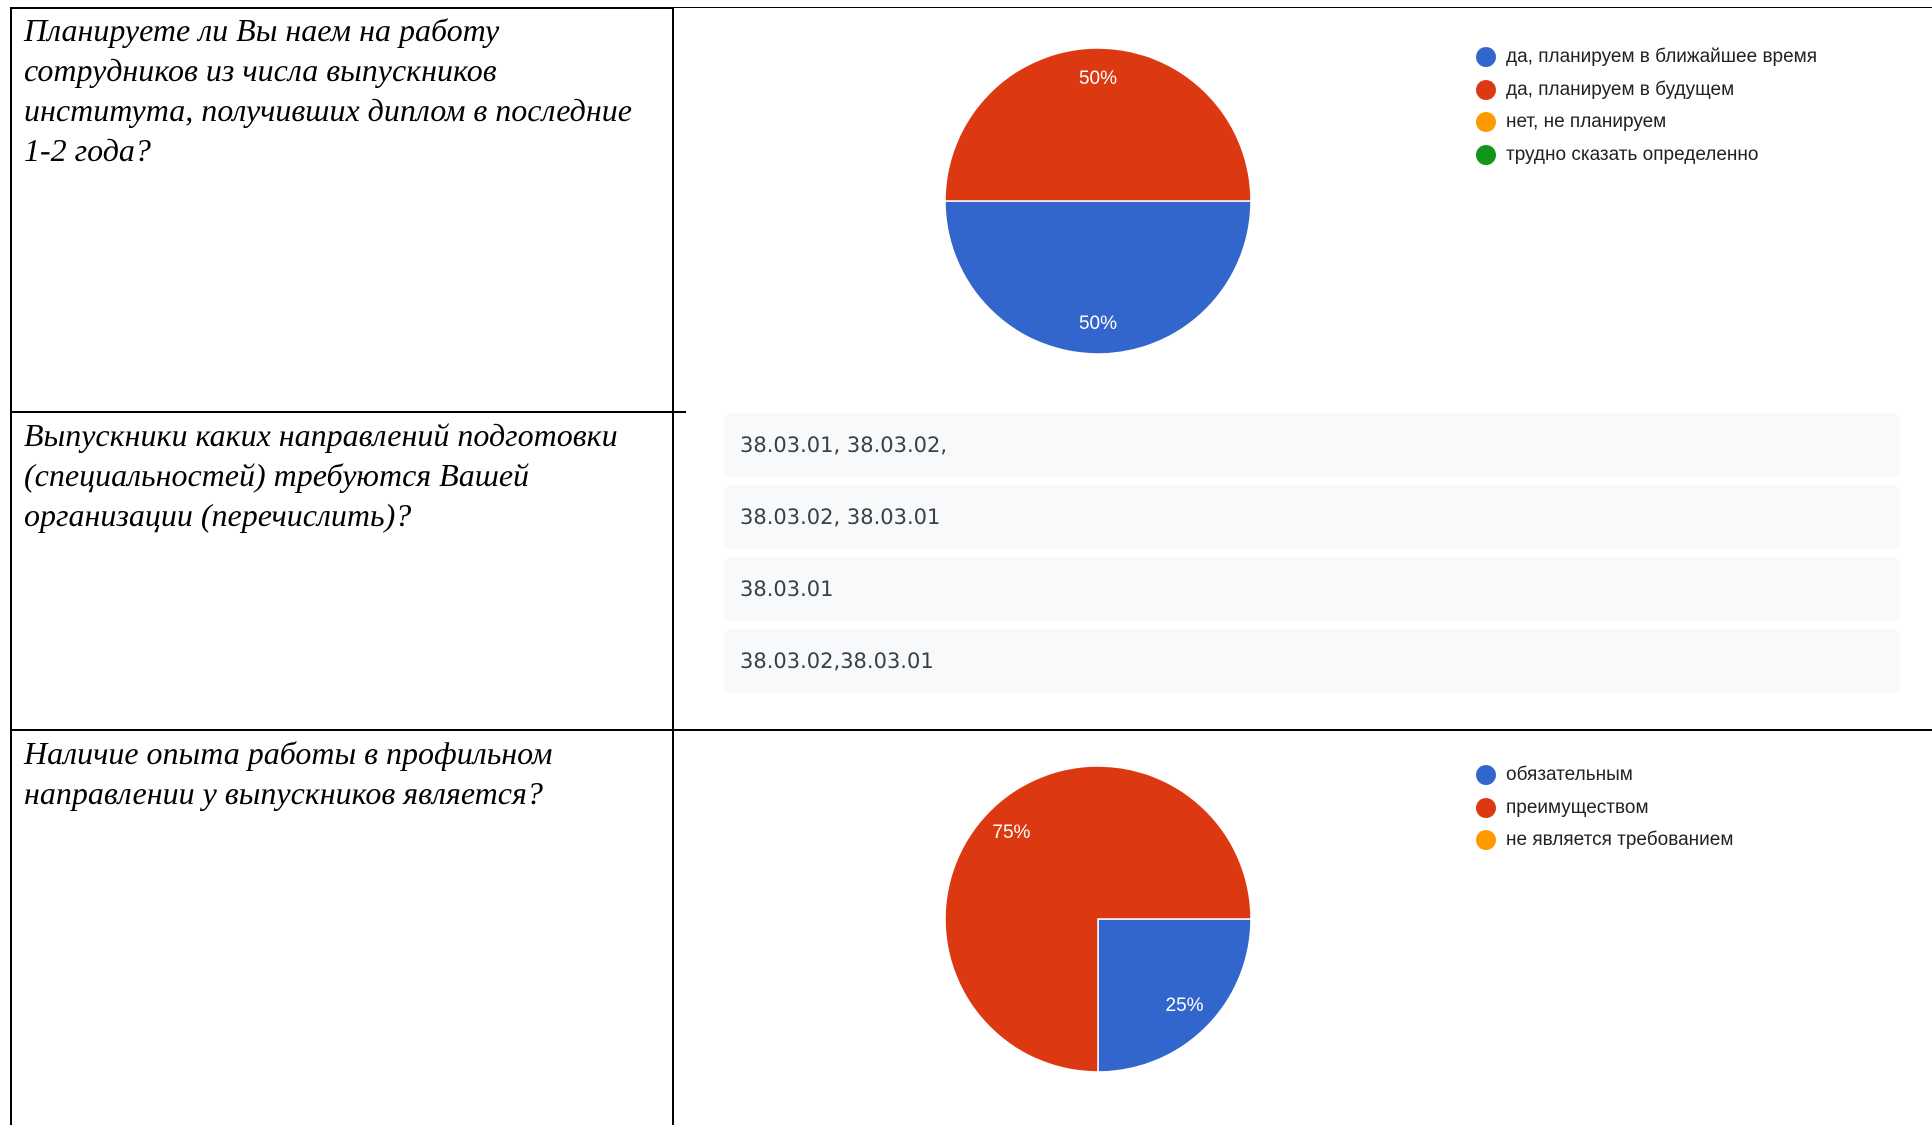 The height and width of the screenshot is (1125, 1932). I want to click on answer-item: 38.03.02,38.03.01, so click(1312, 661).